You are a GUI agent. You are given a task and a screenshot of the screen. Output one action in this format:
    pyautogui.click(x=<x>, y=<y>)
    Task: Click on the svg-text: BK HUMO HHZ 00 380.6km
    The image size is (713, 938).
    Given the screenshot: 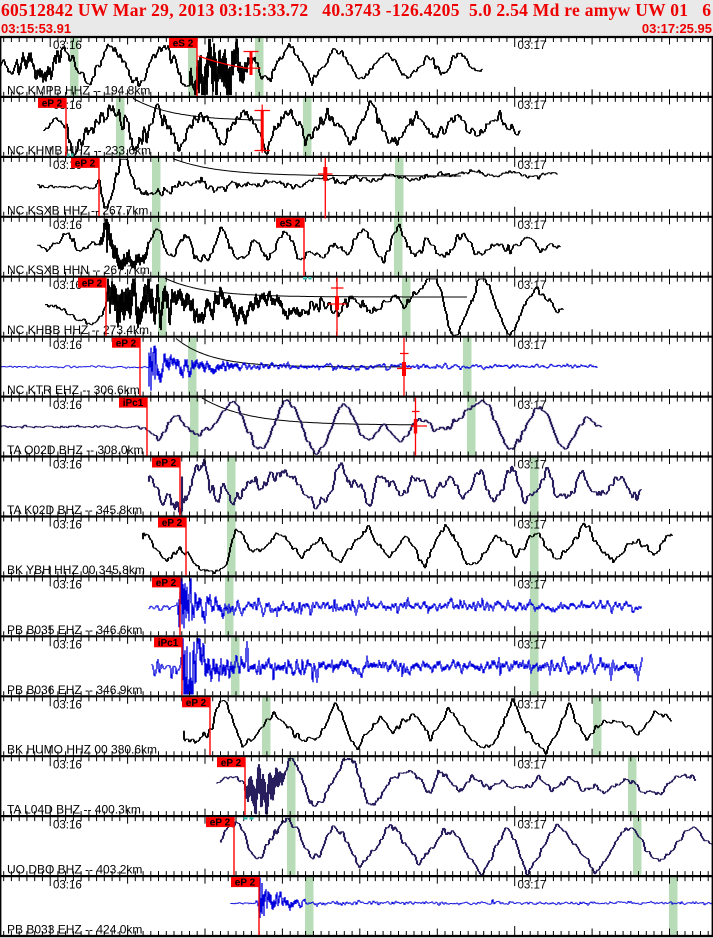 What is the action you would take?
    pyautogui.click(x=82, y=750)
    